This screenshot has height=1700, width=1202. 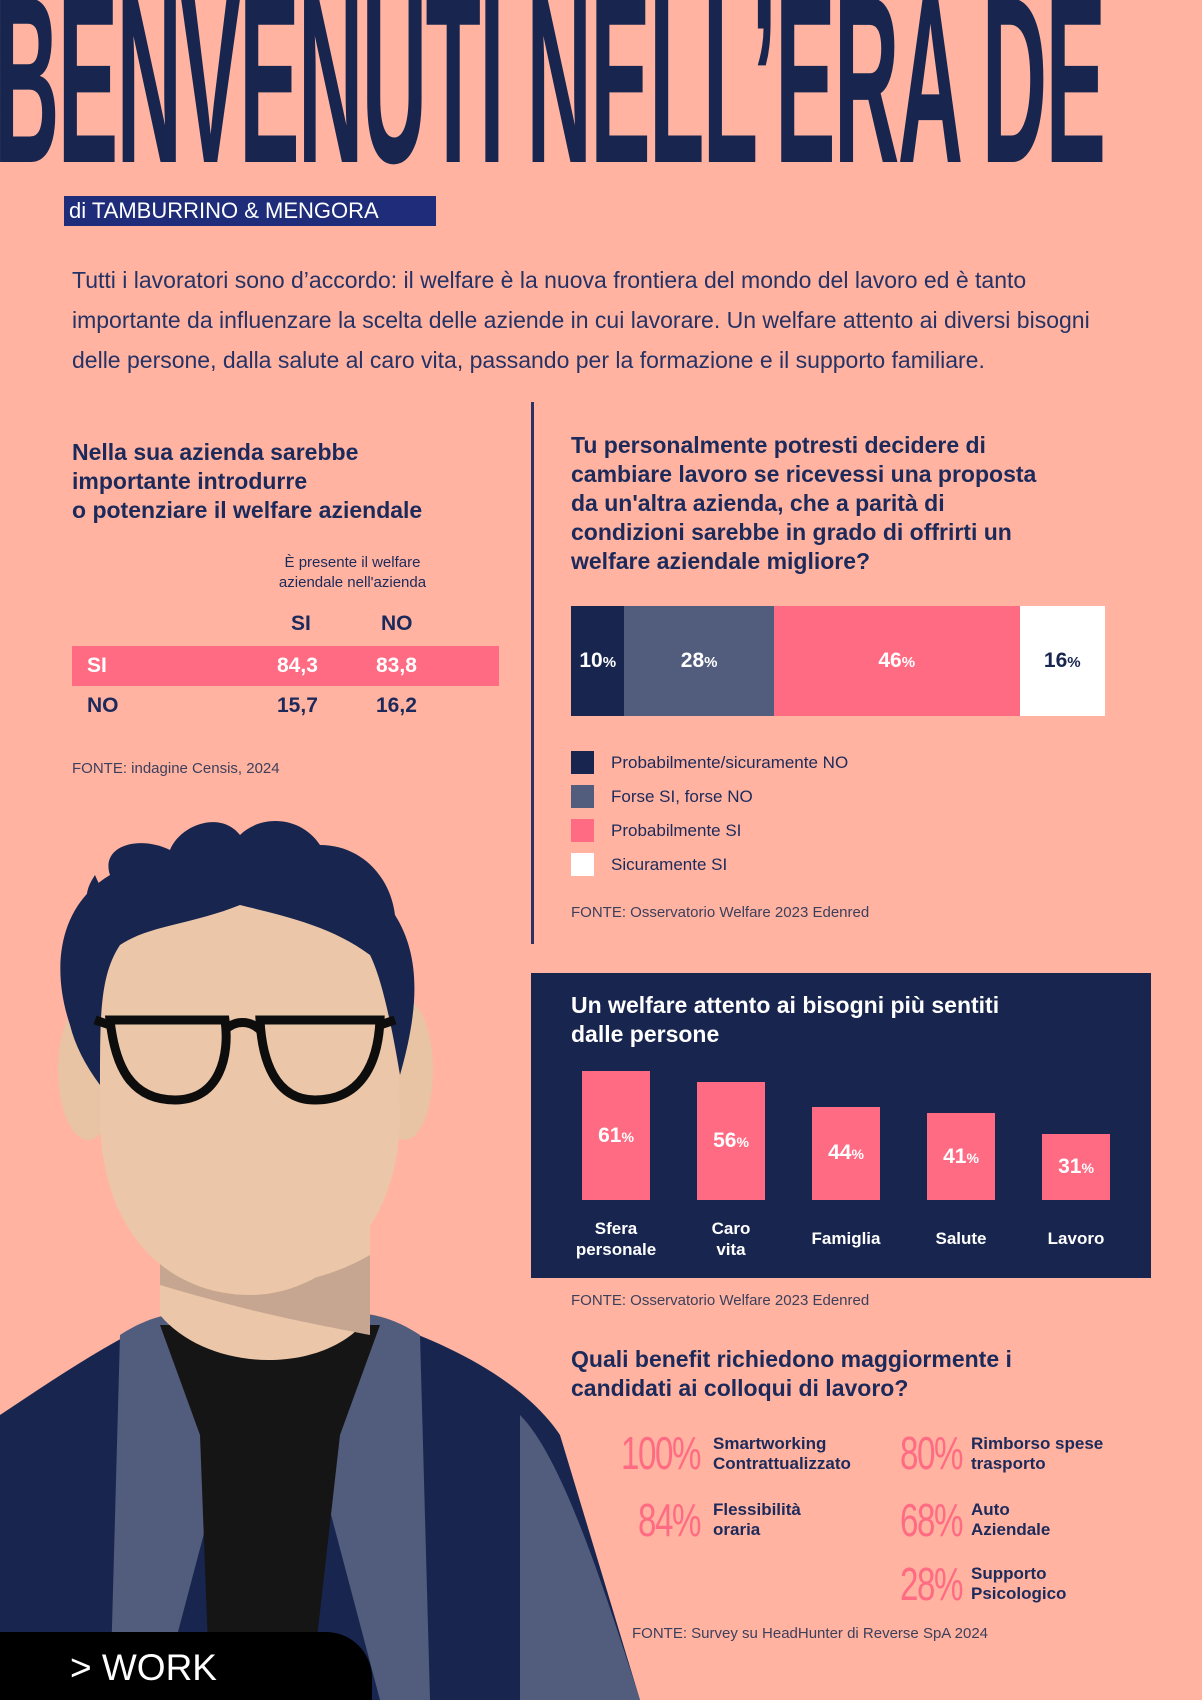 I want to click on benefit-label: Smartworking Contrattualizzato, so click(x=813, y=1454).